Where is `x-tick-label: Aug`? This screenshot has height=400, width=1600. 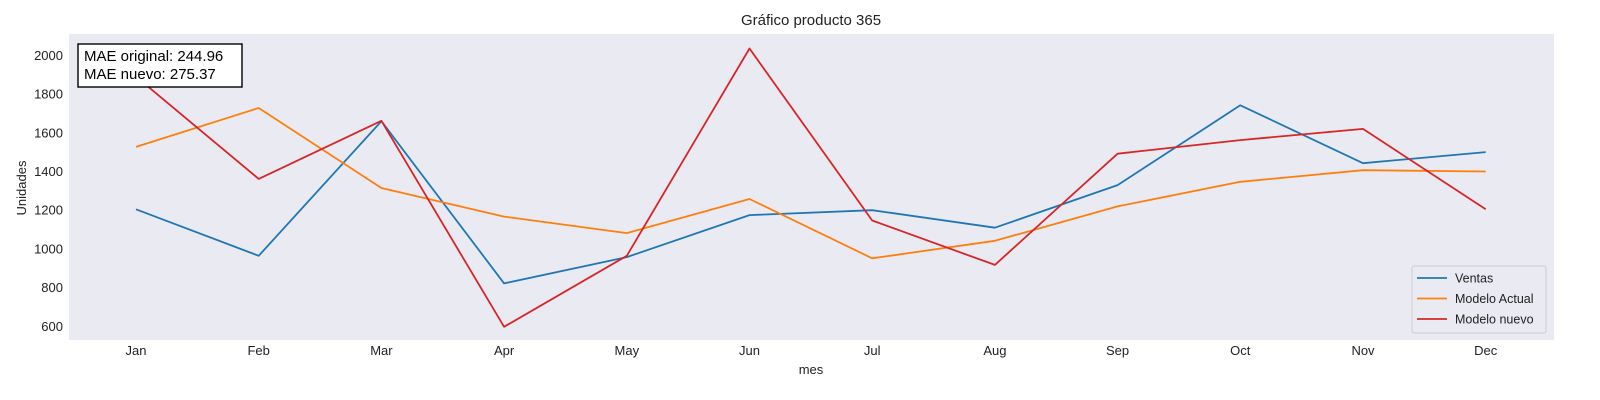
x-tick-label: Aug is located at coordinates (994, 350).